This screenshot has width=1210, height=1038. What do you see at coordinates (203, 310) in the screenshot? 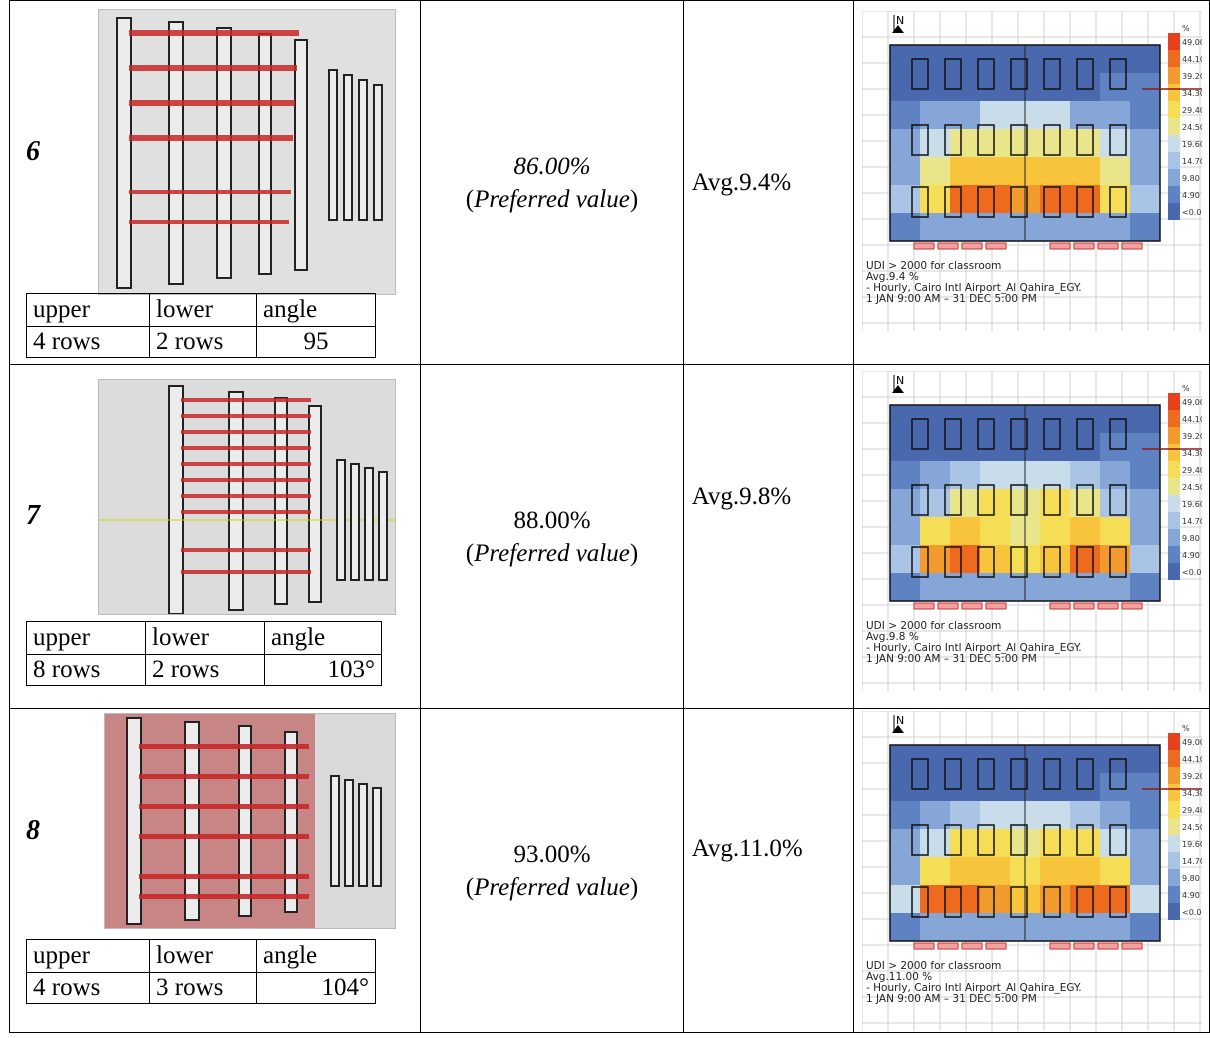
I see `header-lower: lower` at bounding box center [203, 310].